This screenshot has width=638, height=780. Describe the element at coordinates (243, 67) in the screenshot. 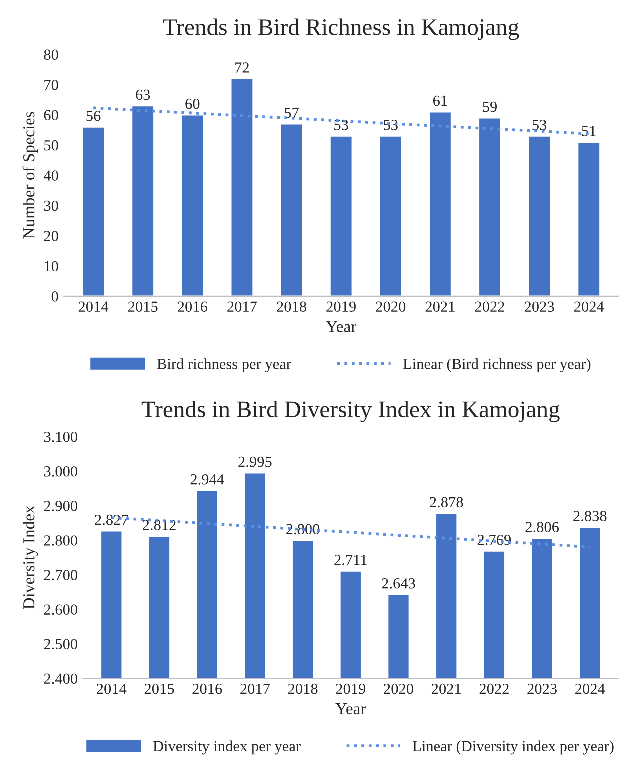

I see `data-label: 72` at that location.